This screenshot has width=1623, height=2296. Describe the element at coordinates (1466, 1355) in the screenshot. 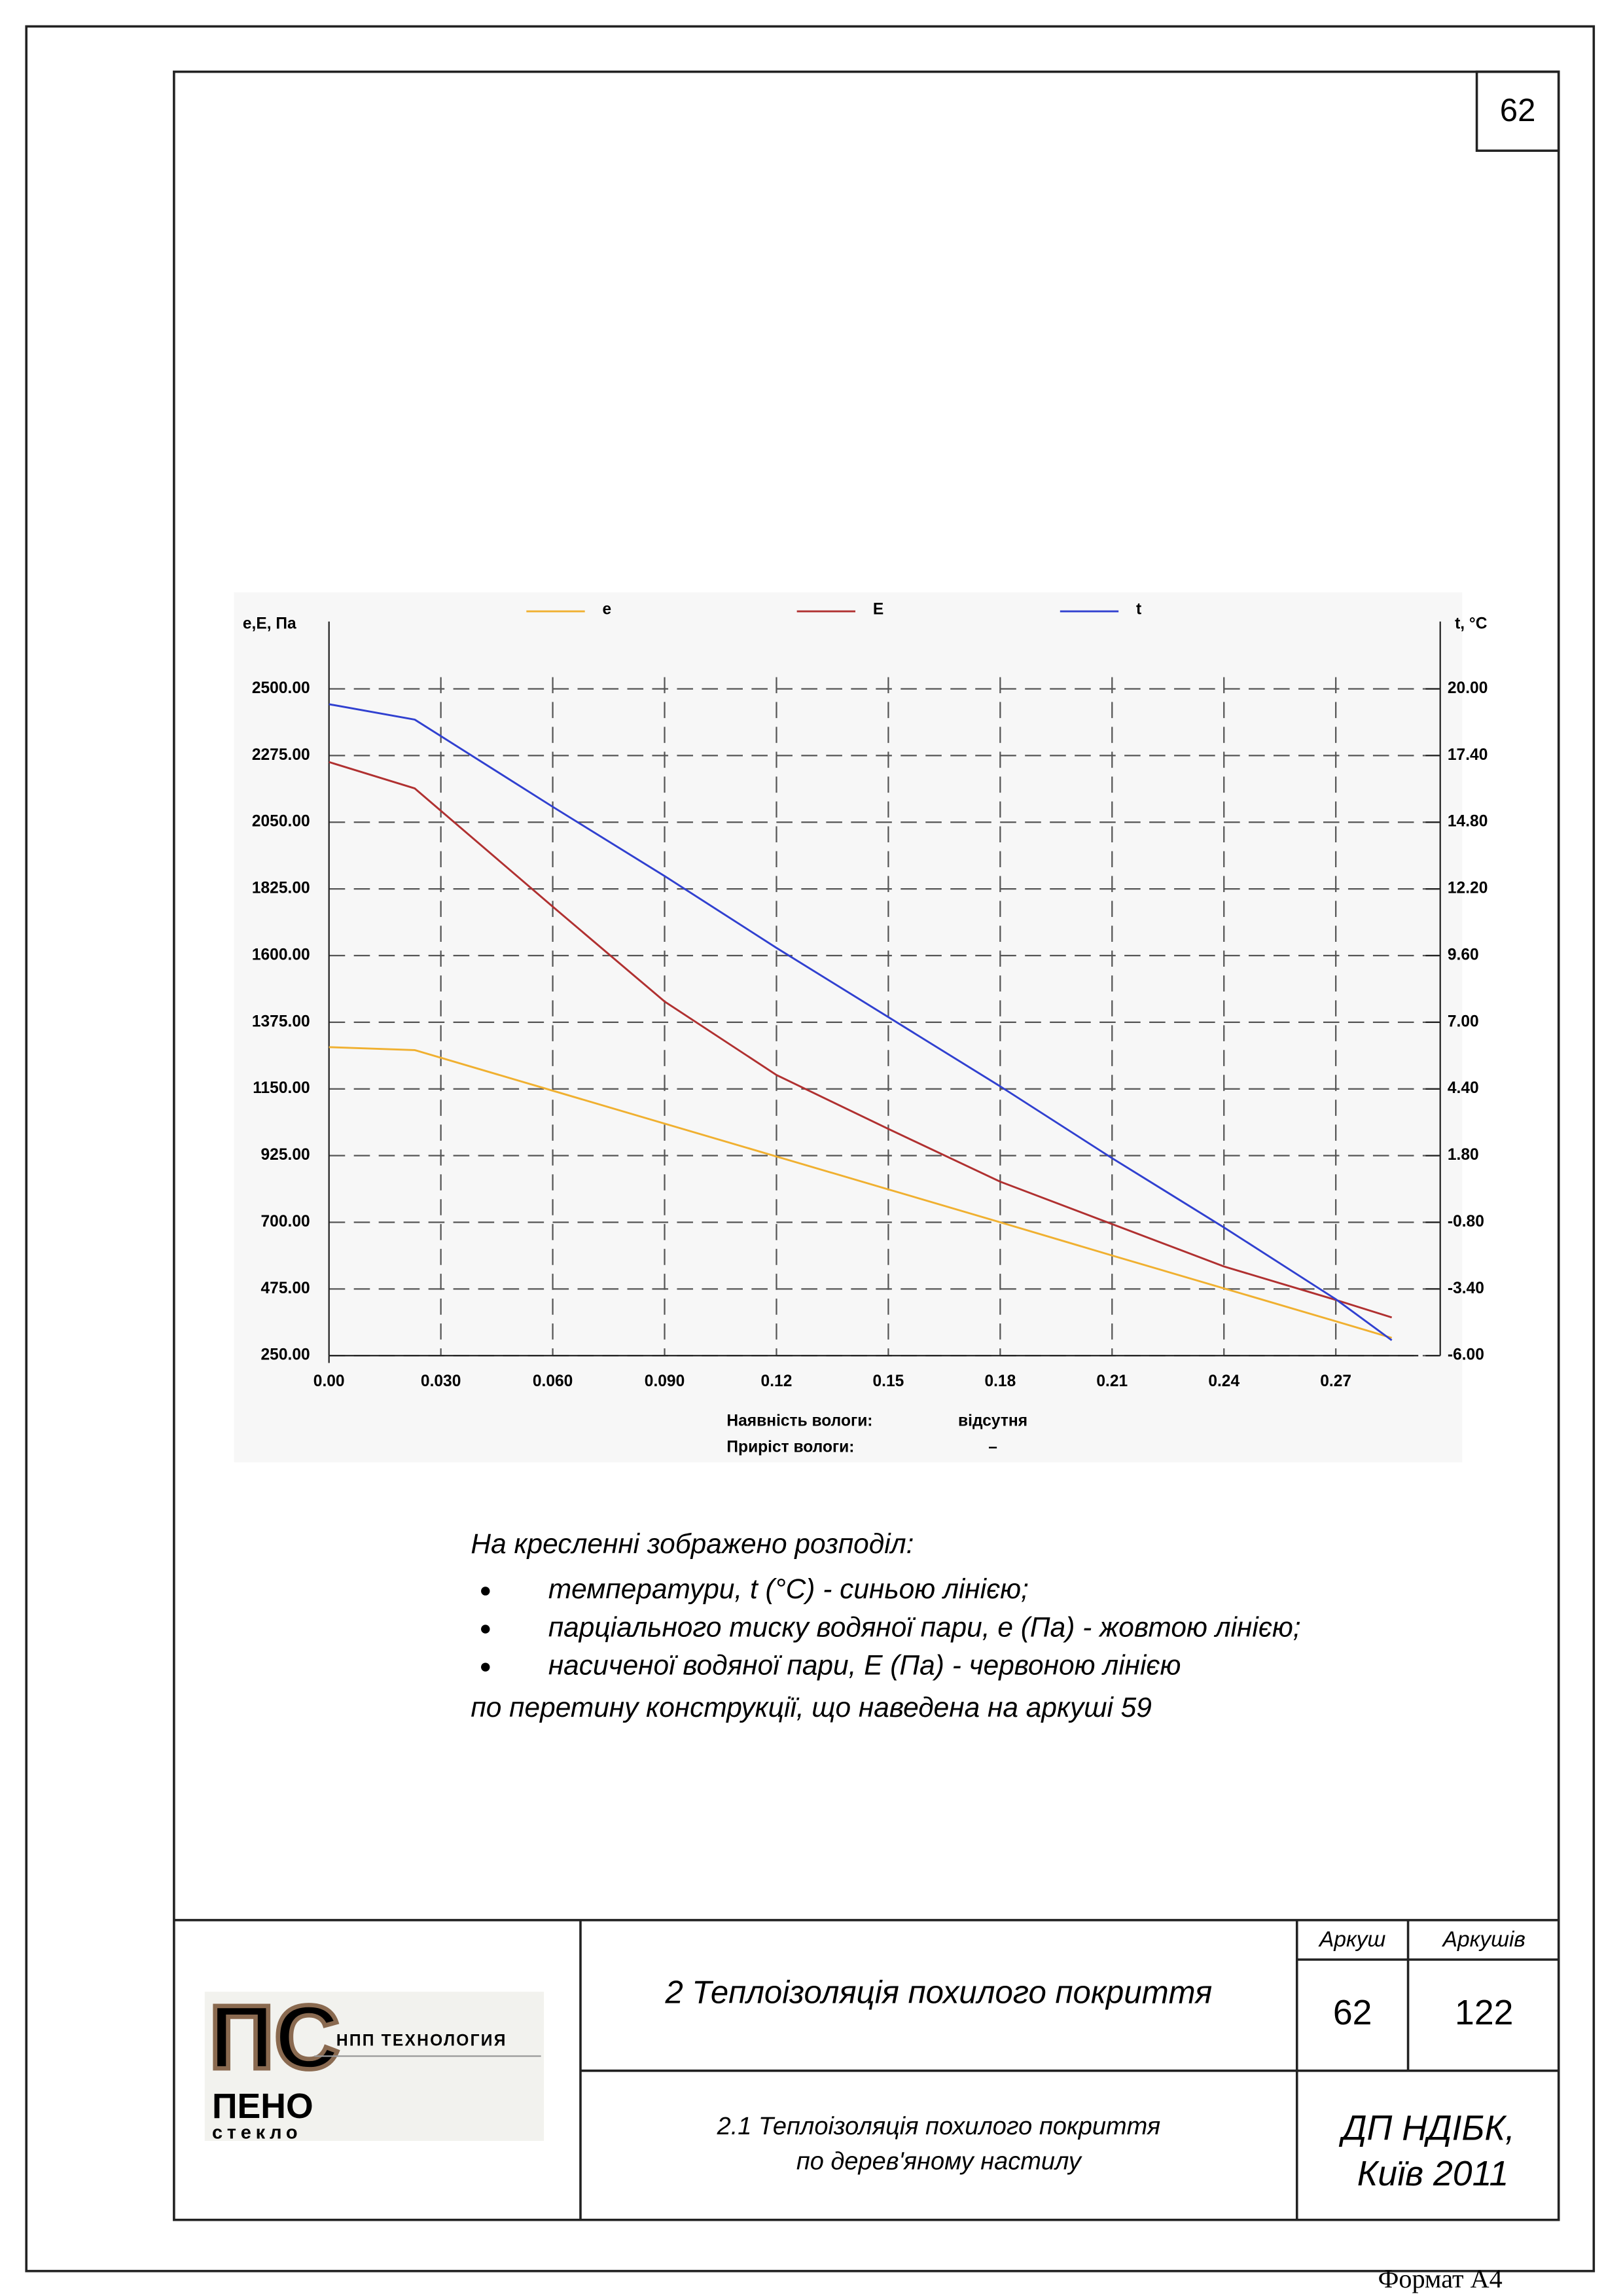

I see `y2-tick-label: -6.00` at that location.